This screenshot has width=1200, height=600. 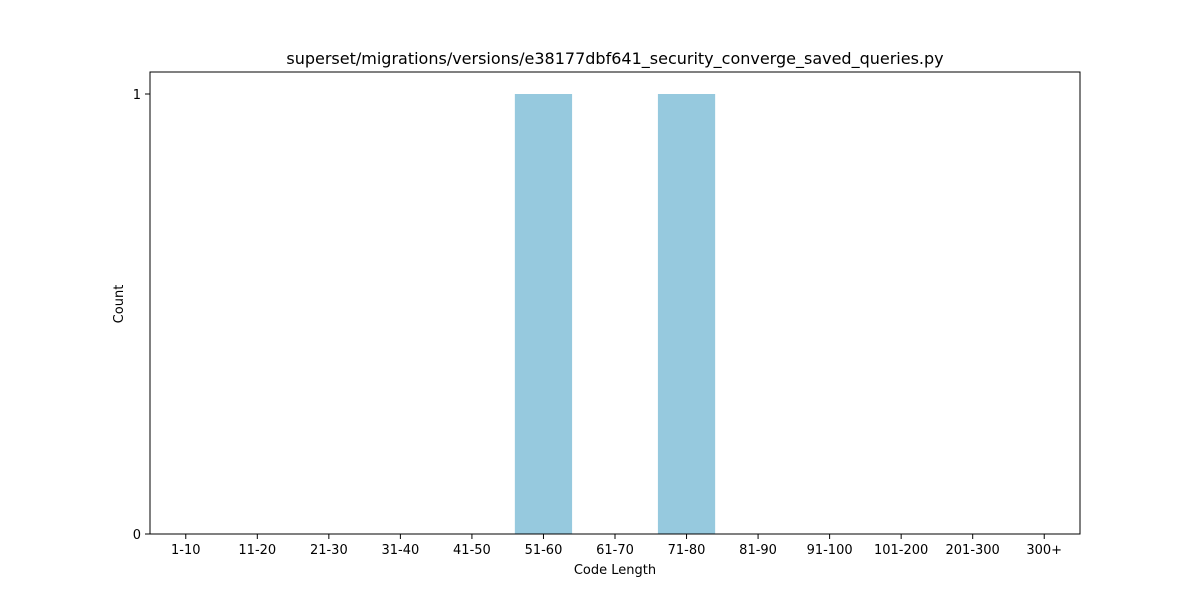 I want to click on x-tick-label: 300+, so click(x=1044, y=550).